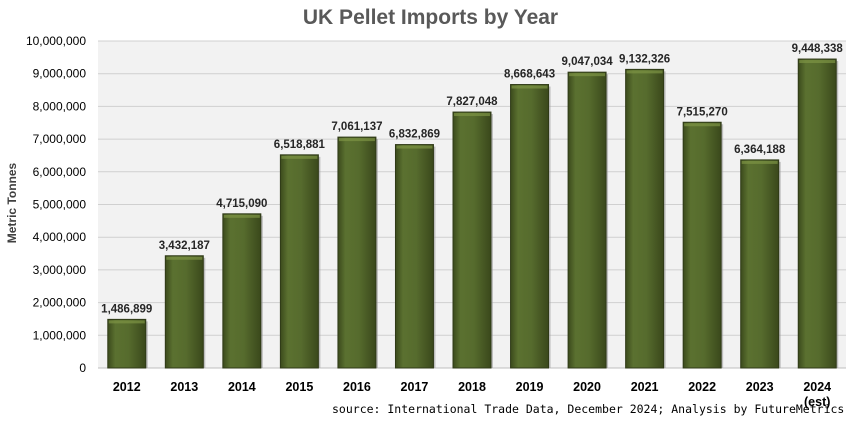 Image resolution: width=861 pixels, height=430 pixels. Describe the element at coordinates (184, 246) in the screenshot. I see `data-label: 3,432,187` at that location.